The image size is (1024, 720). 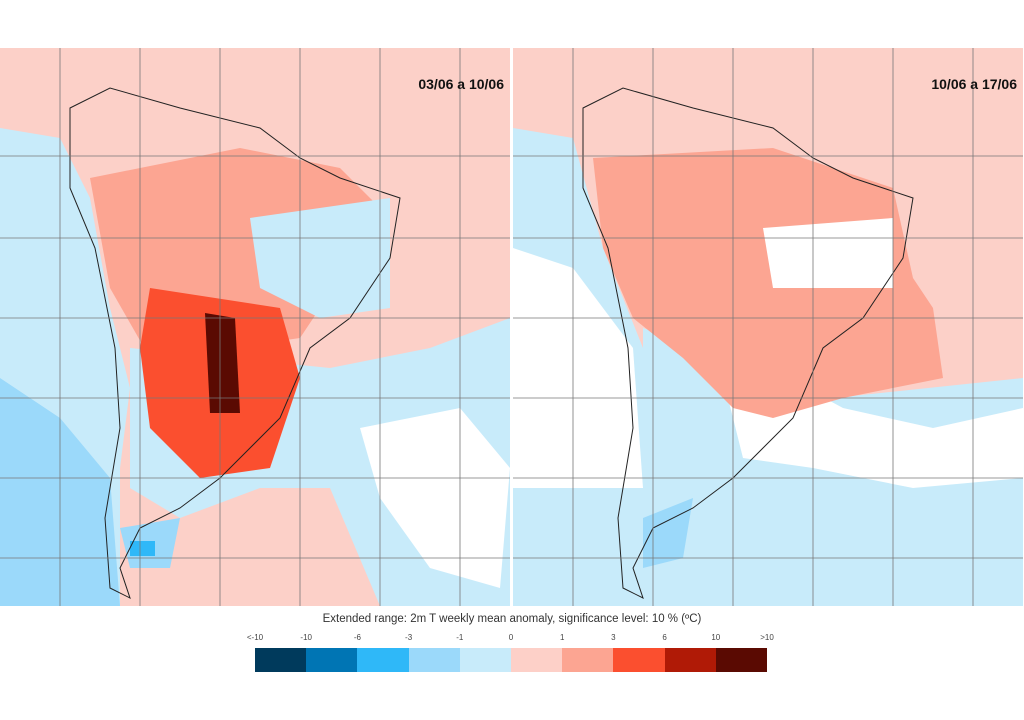 What do you see at coordinates (306, 637) in the screenshot?
I see `legend-tick: -10` at bounding box center [306, 637].